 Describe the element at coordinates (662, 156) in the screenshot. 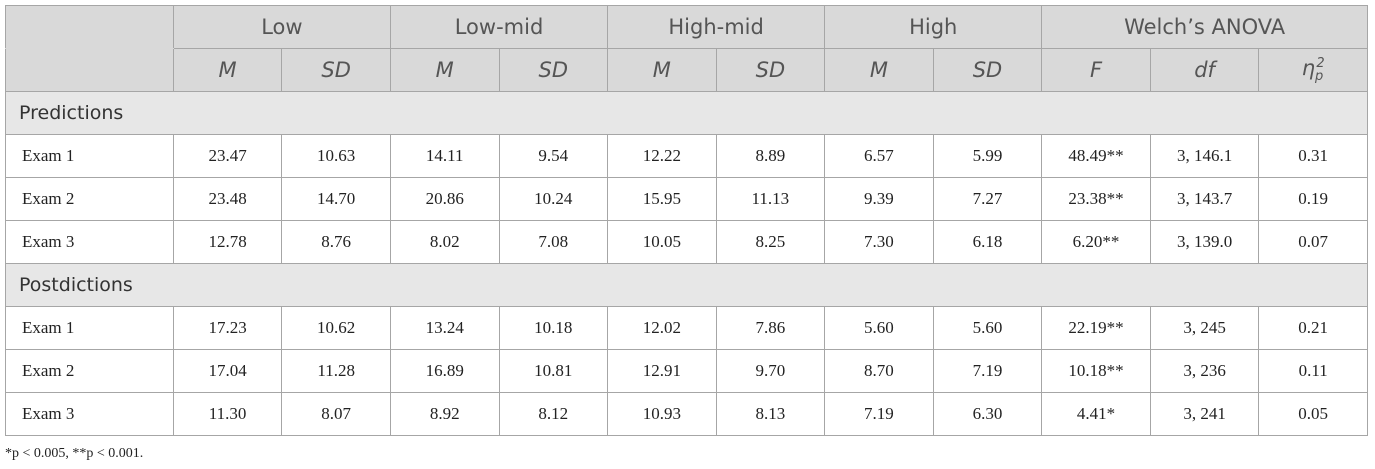

I see `cell: 12.22` at that location.